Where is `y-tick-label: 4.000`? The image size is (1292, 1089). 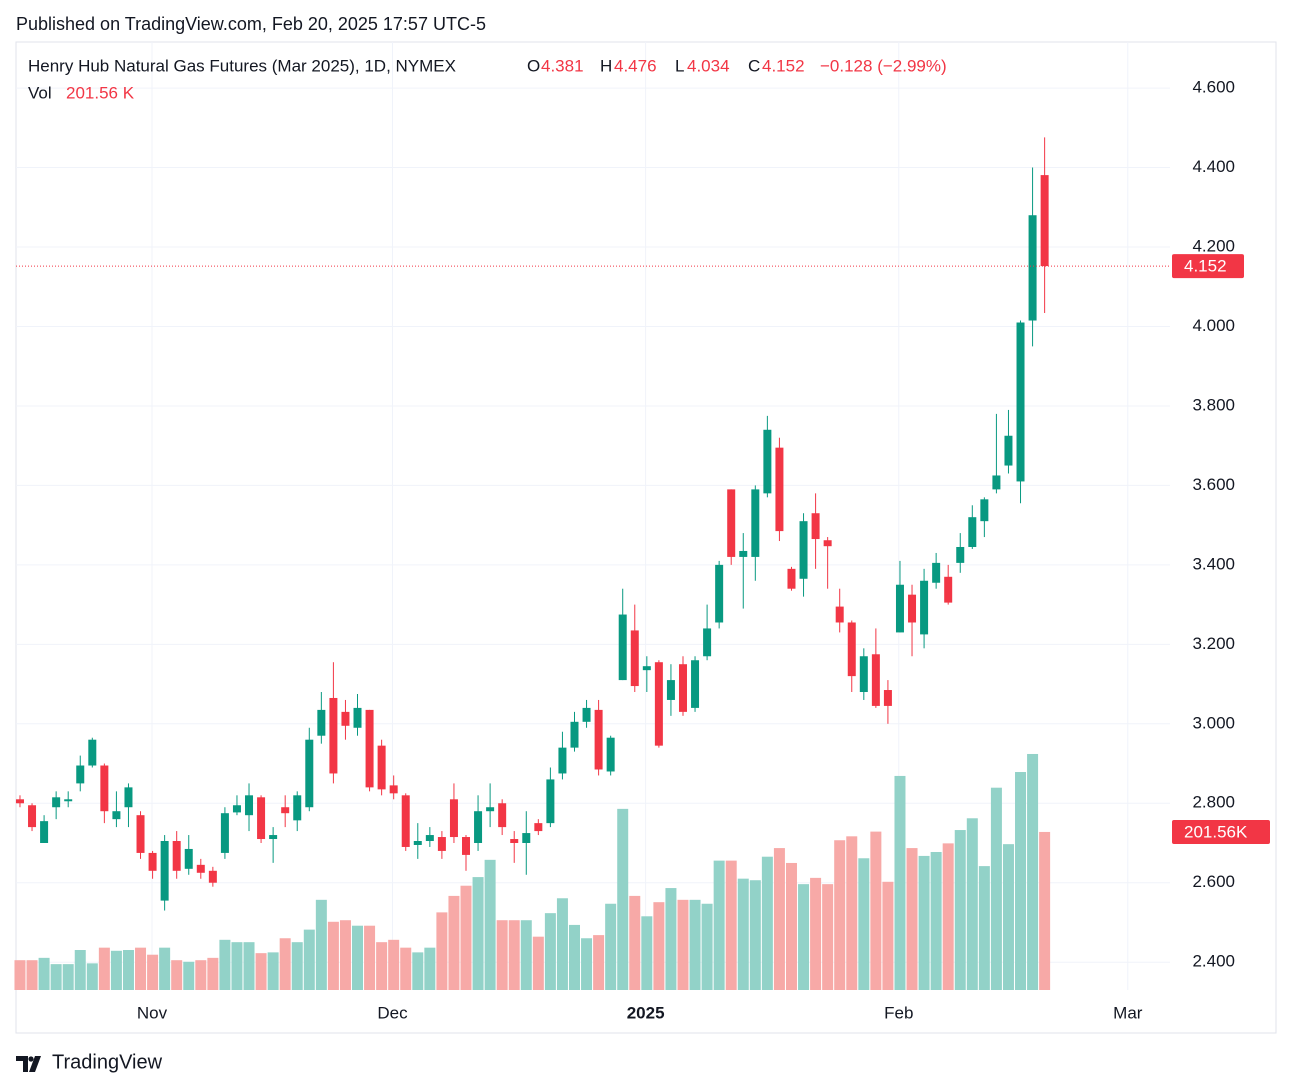 y-tick-label: 4.000 is located at coordinates (1213, 325).